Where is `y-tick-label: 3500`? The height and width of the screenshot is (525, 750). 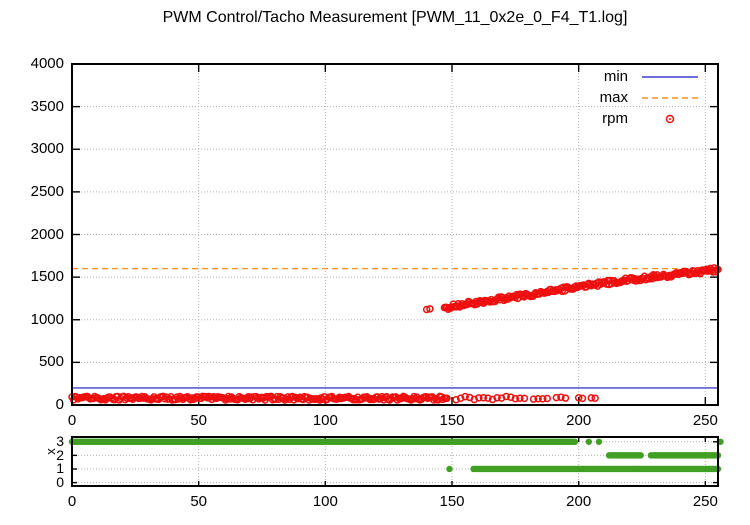
y-tick-label: 3500 is located at coordinates (47, 106).